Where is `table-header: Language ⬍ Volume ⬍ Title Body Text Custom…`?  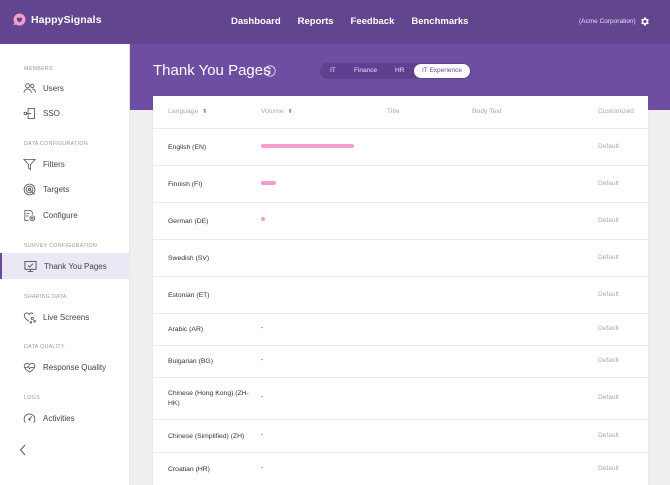 table-header: Language ⬍ Volume ⬍ Title Body Text Custom… is located at coordinates (400, 112).